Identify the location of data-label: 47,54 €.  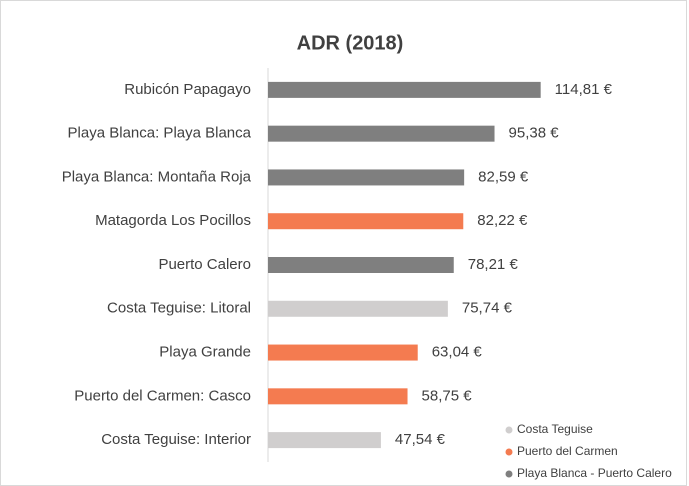
(420, 439).